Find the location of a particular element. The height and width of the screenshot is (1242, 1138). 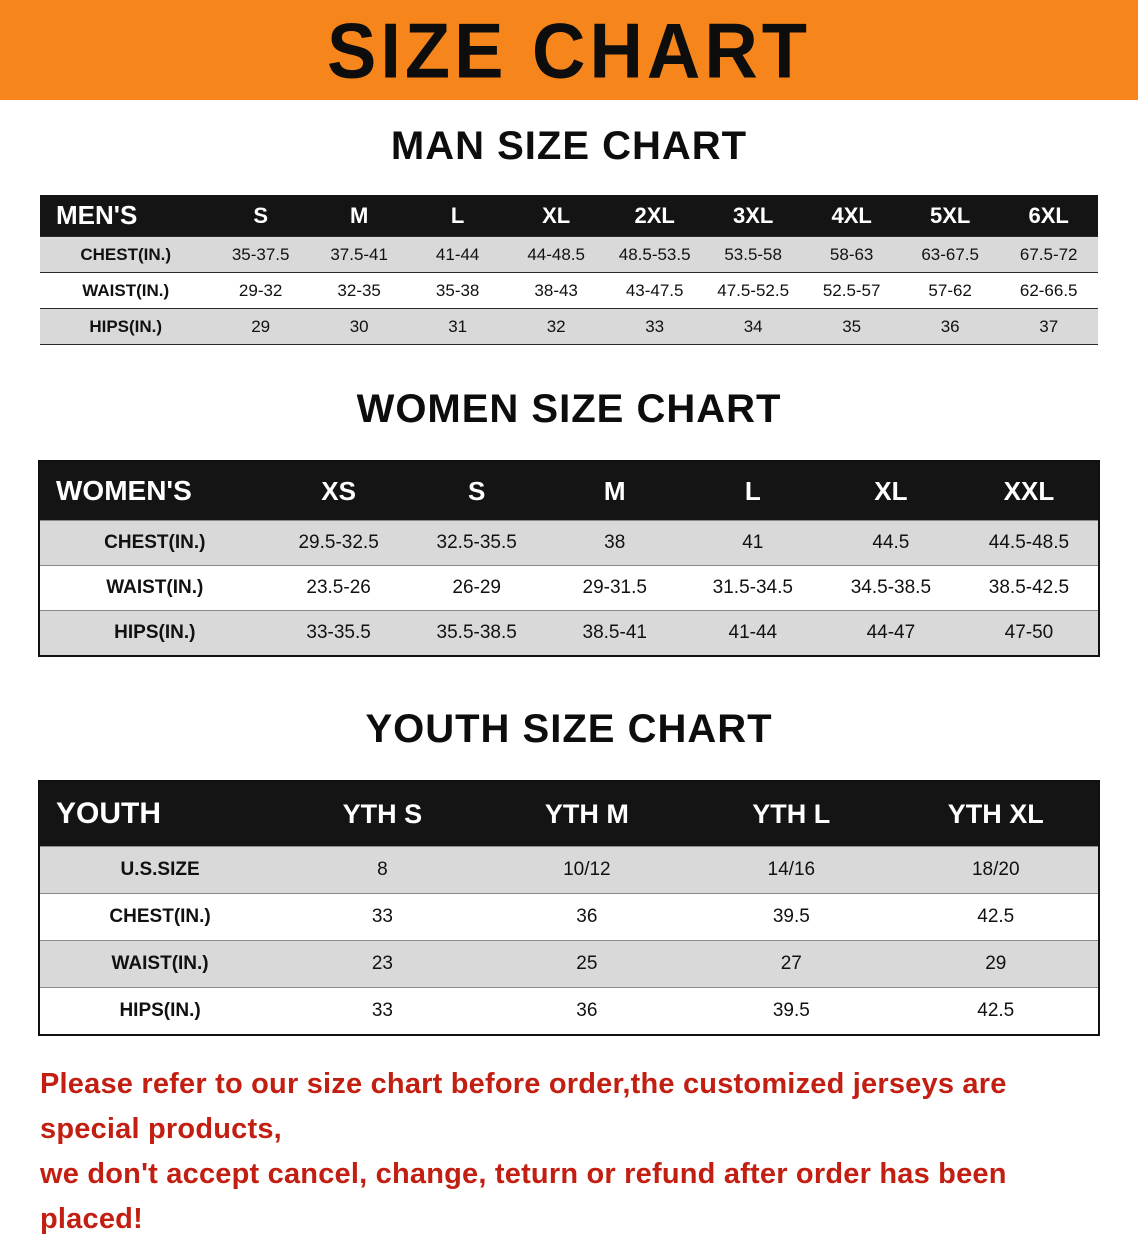

table-cell: 41 is located at coordinates (752, 543).